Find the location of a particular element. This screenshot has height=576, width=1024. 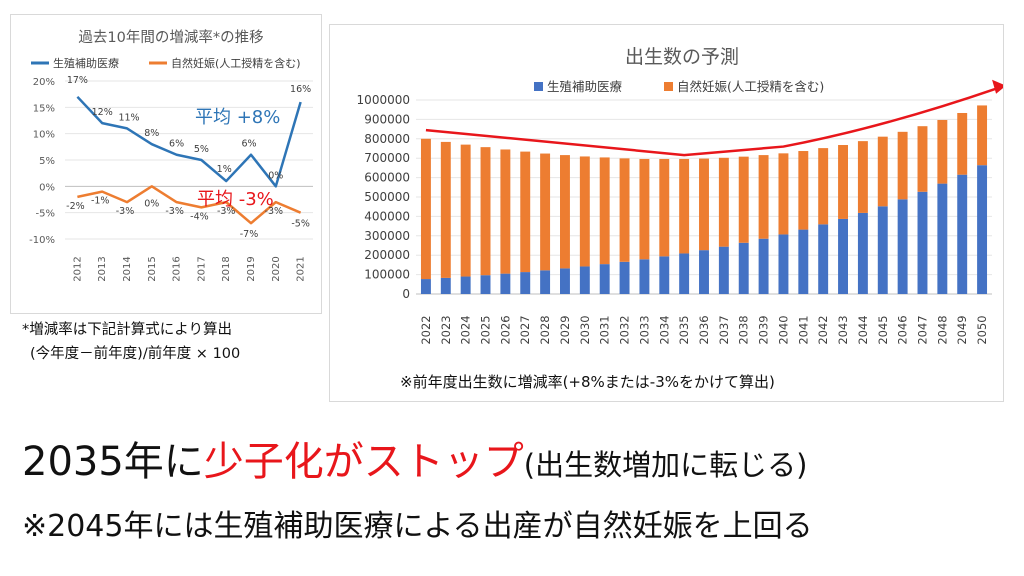

x-tick-label: 2042 is located at coordinates (823, 329).